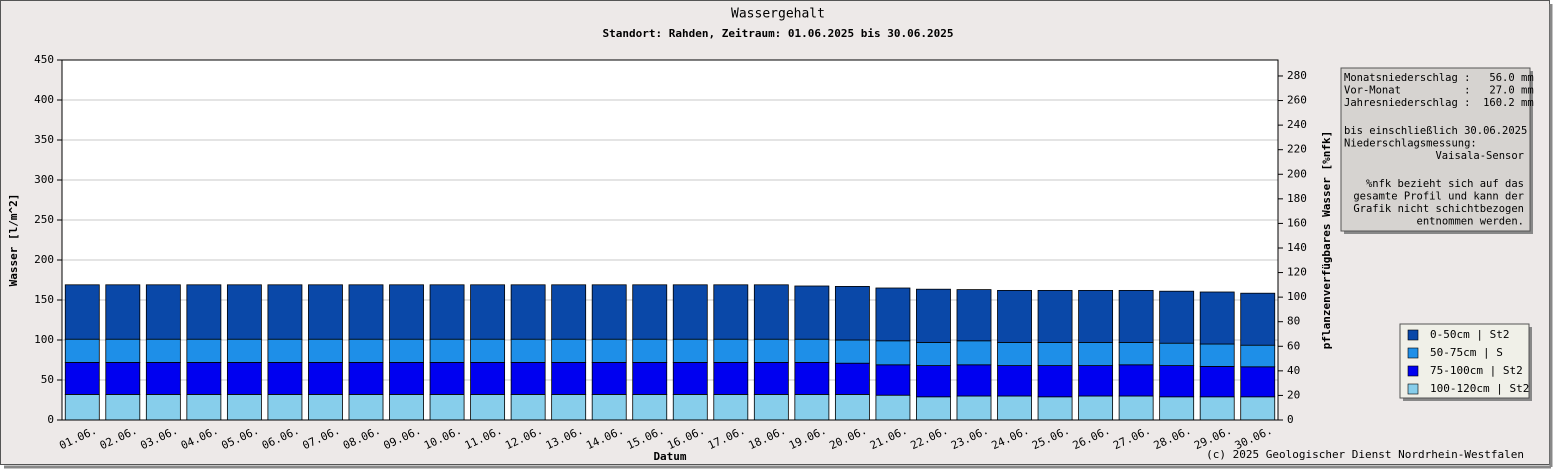  What do you see at coordinates (1438, 197) in the screenshot?
I see `info-note: gesamte Profil und kann der` at bounding box center [1438, 197].